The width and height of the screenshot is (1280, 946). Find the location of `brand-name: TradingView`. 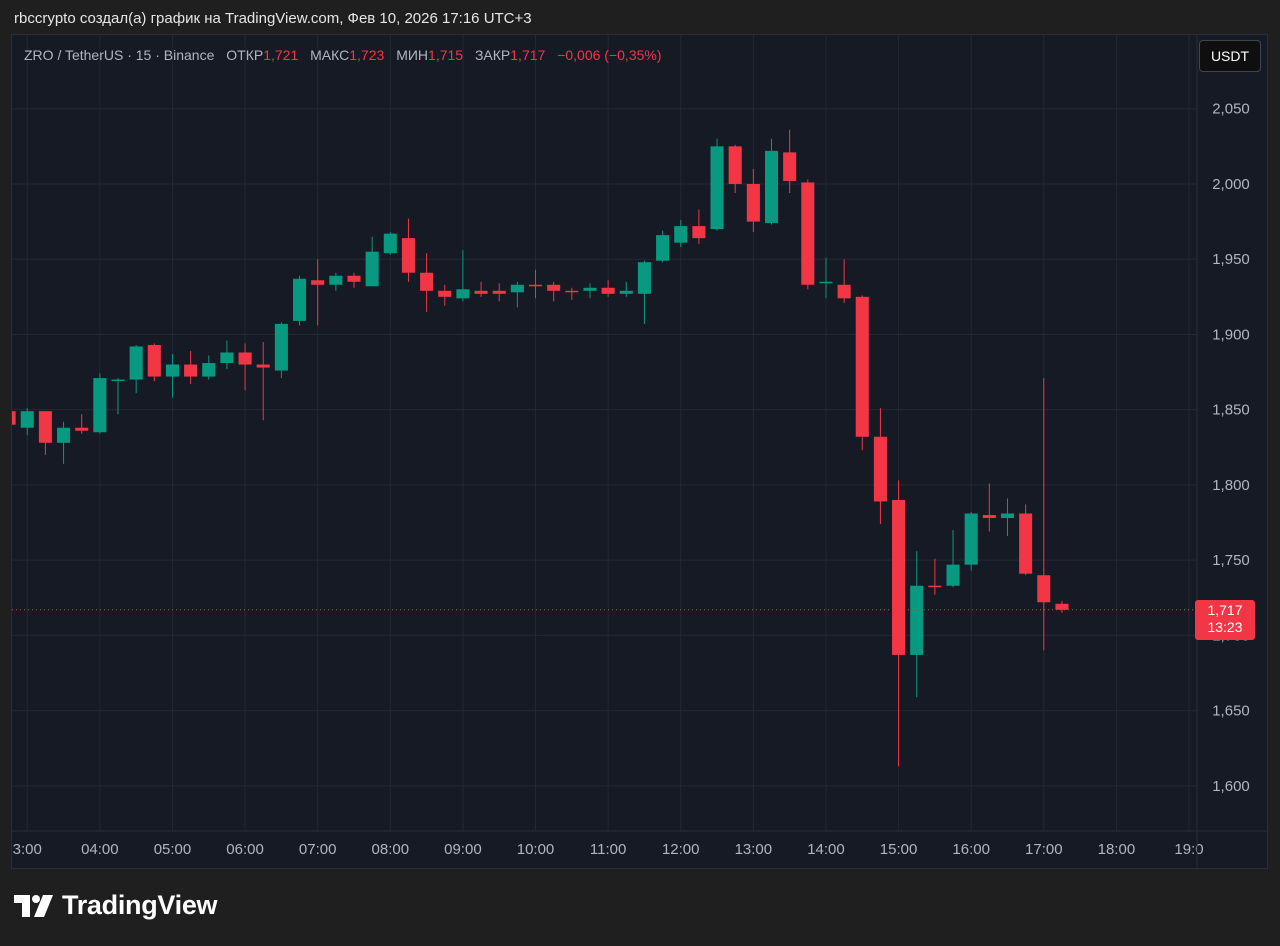

brand-name: TradingView is located at coordinates (140, 905).